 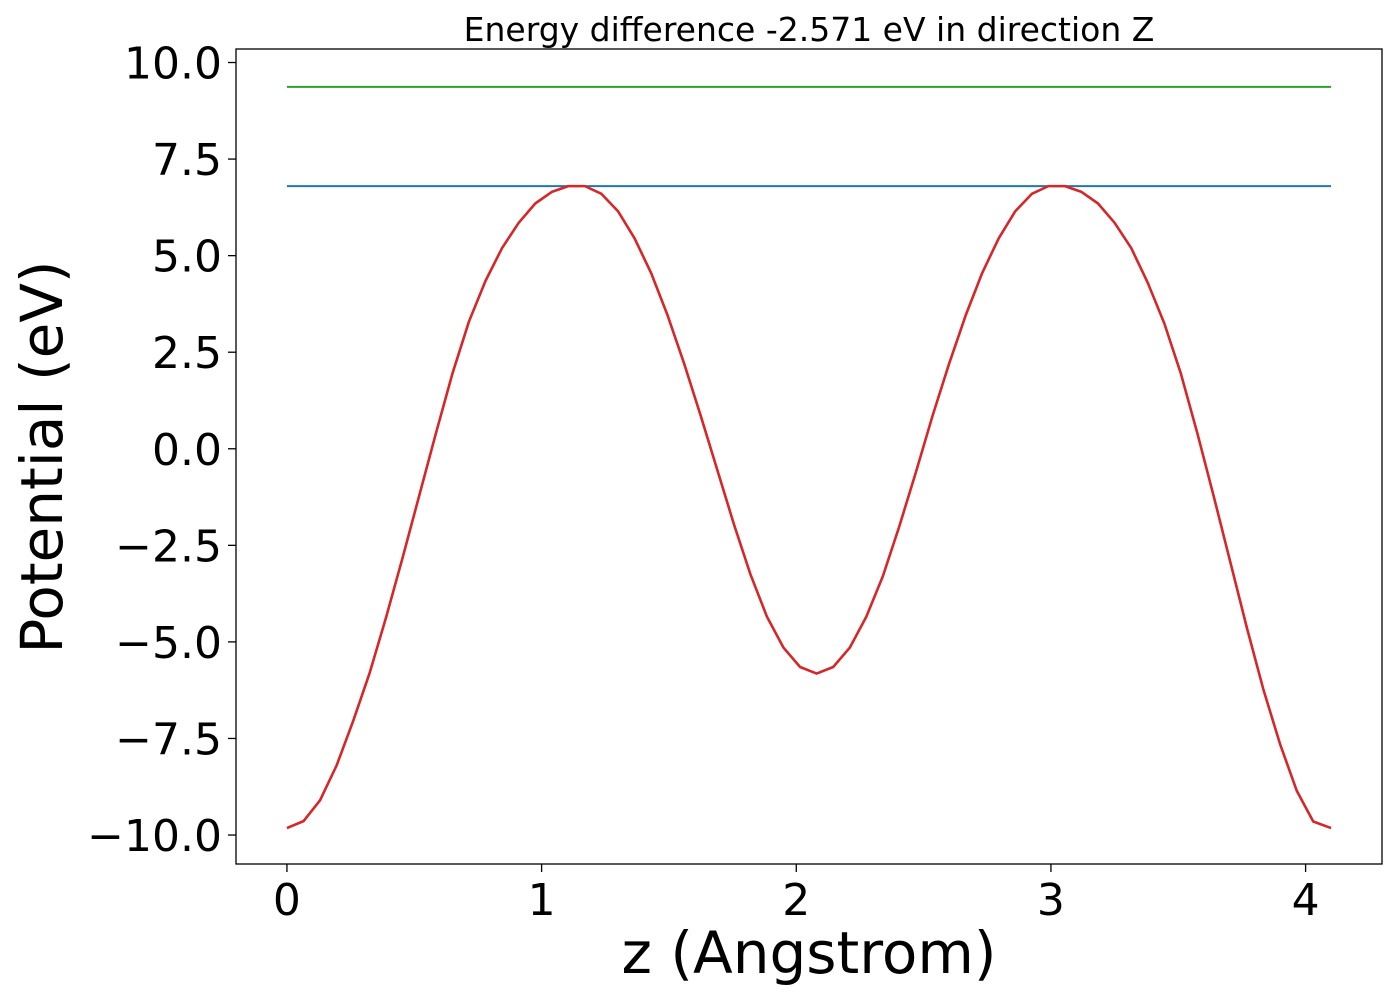 What do you see at coordinates (168, 643) in the screenshot?
I see `y-tick-label: −5.0` at bounding box center [168, 643].